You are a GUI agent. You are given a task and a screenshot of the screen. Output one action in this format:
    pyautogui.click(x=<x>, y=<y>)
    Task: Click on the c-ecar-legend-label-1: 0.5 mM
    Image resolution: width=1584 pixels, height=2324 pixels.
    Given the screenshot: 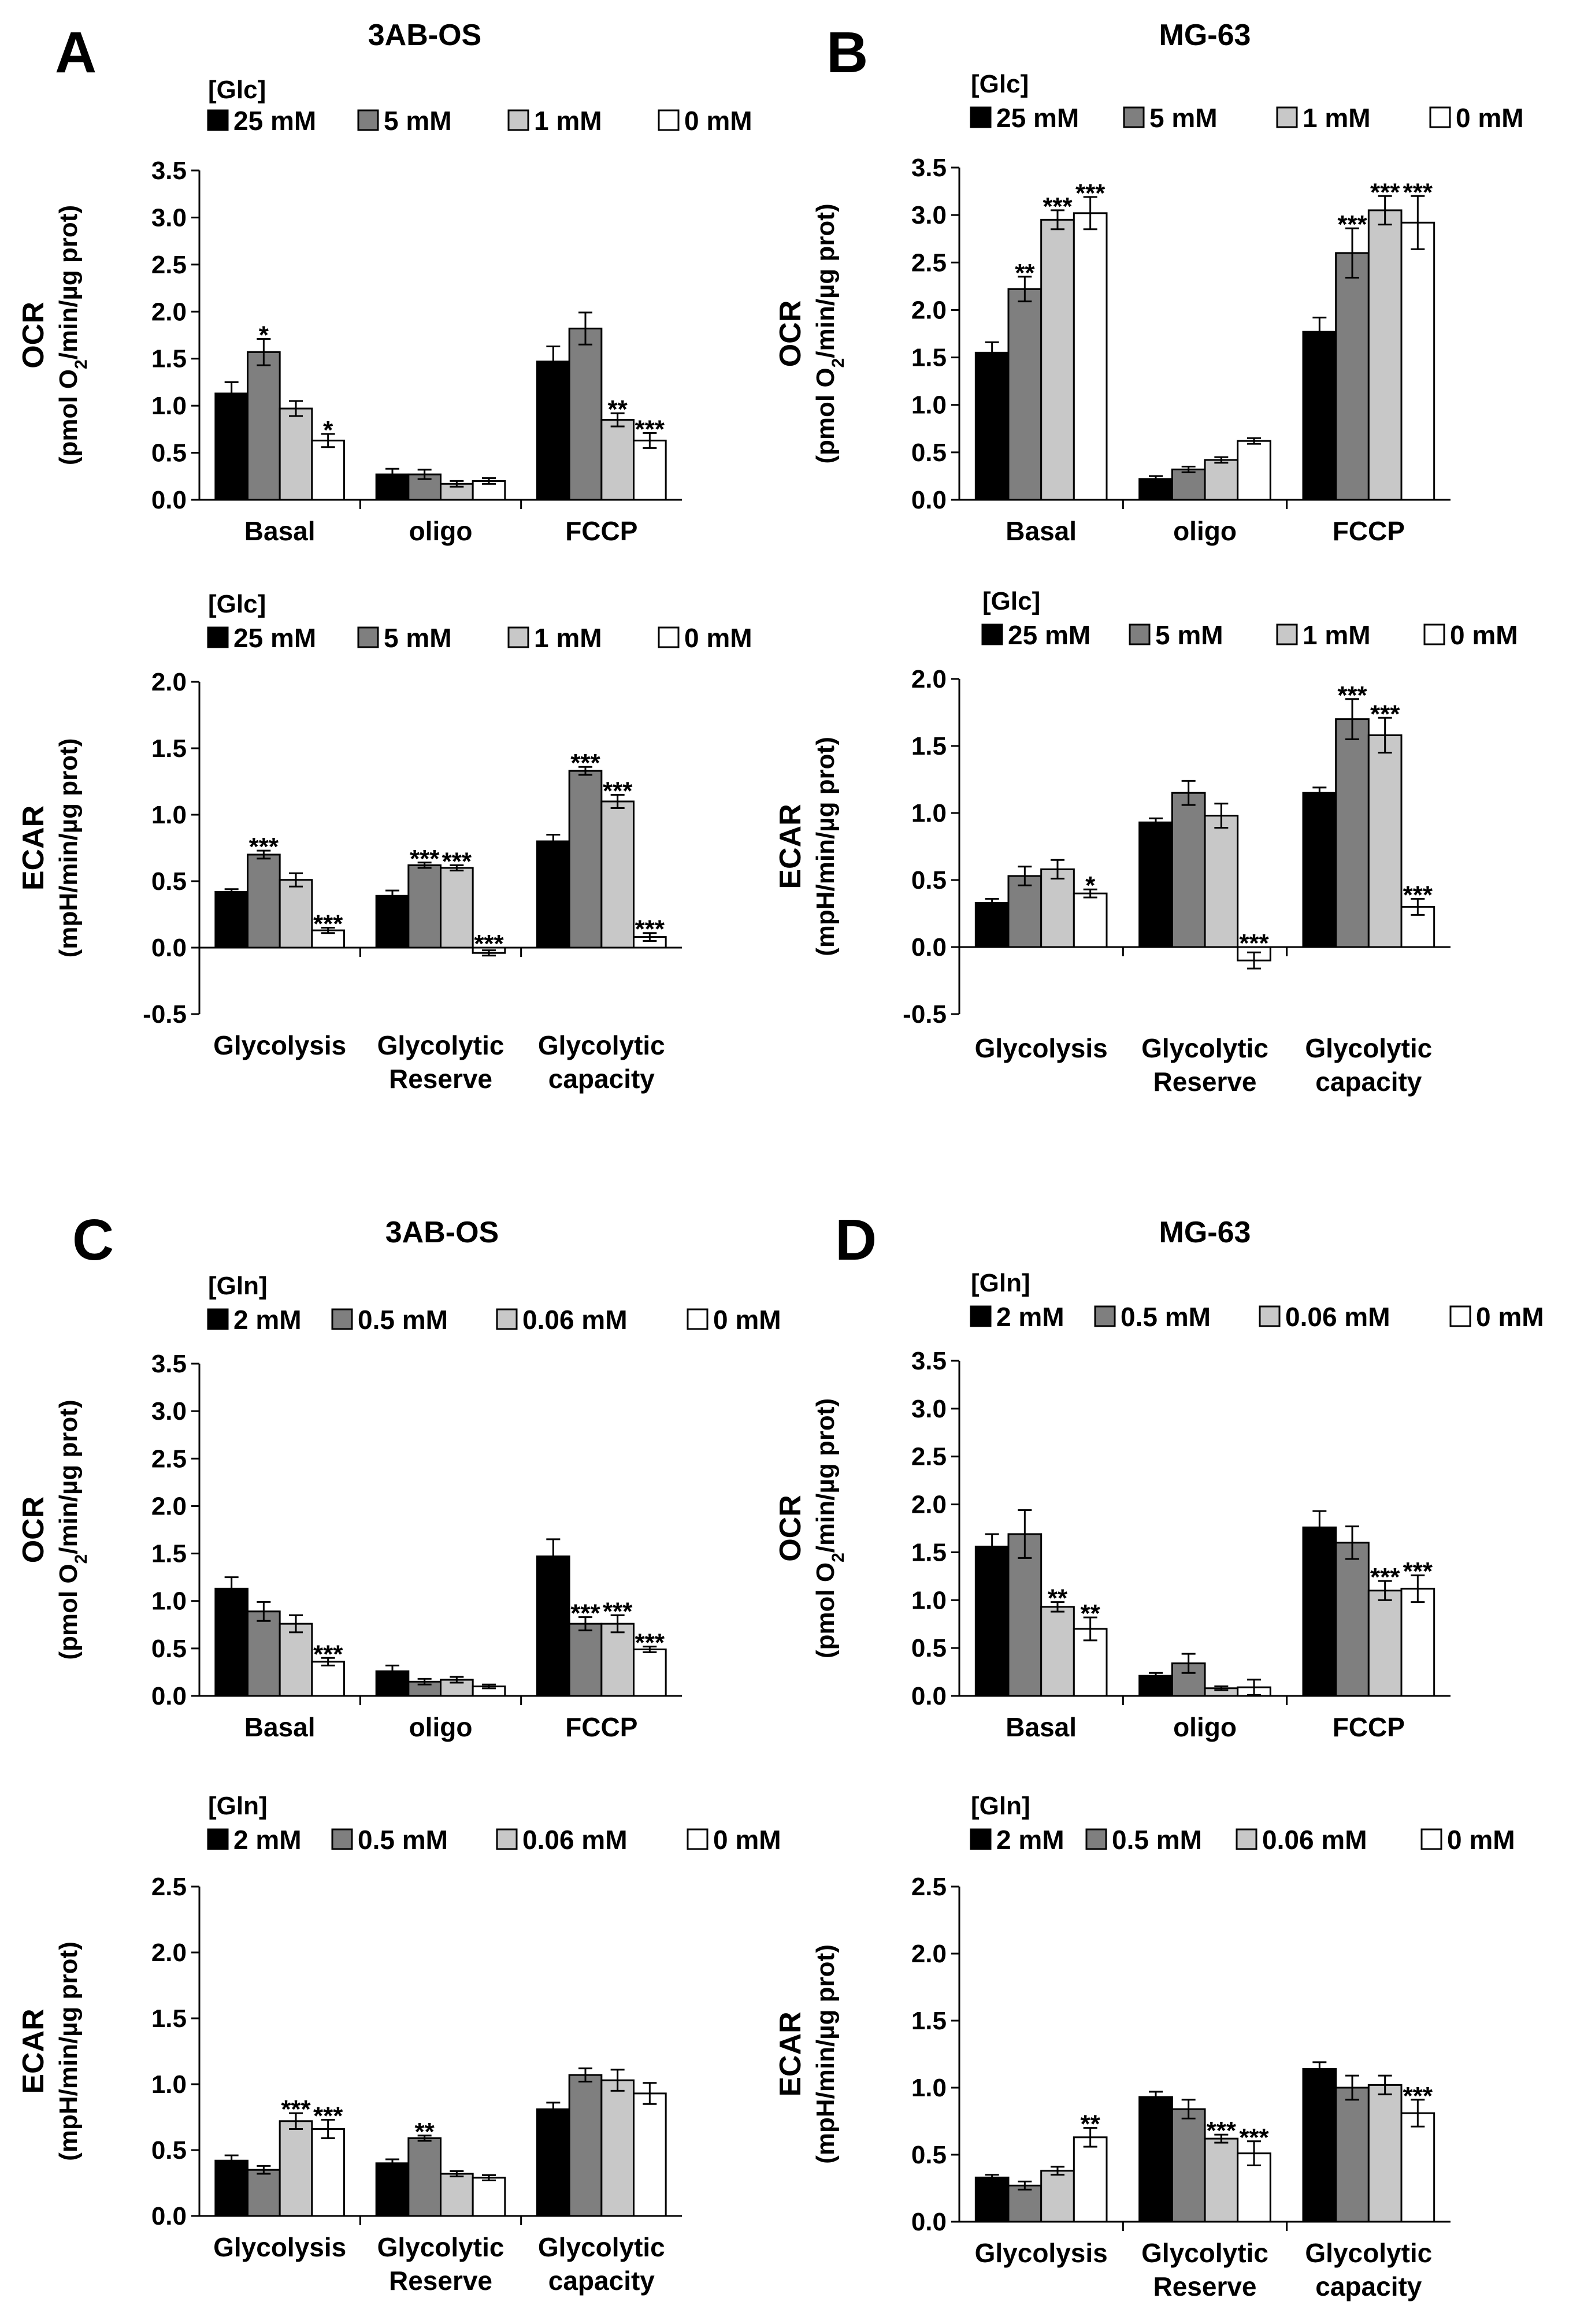 What is the action you would take?
    pyautogui.click(x=403, y=1840)
    